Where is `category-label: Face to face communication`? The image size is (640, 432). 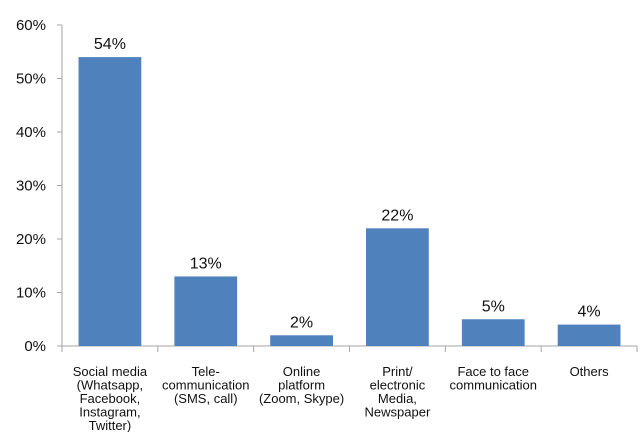
category-label: Face to face communication is located at coordinates (493, 378).